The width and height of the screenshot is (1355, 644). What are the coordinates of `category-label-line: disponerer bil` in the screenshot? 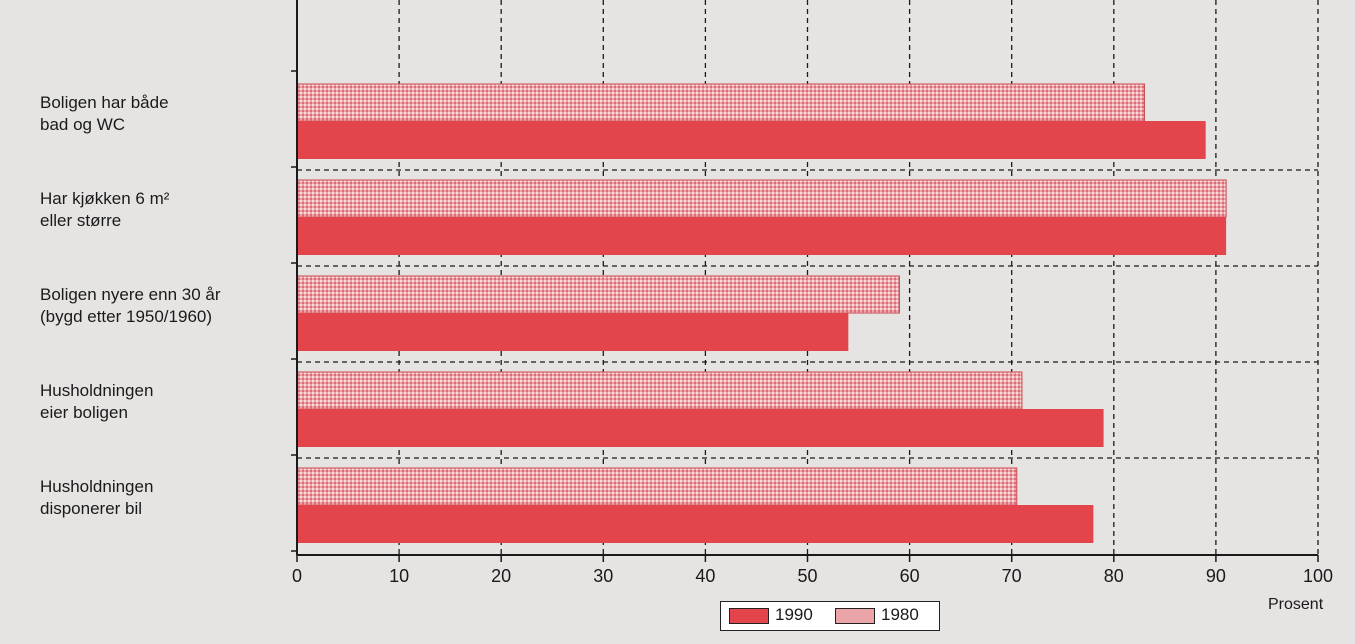 It's located at (91, 508).